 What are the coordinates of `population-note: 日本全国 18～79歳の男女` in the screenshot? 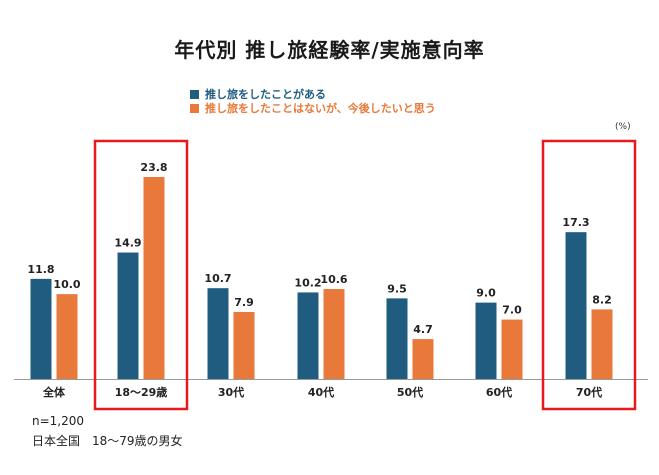 It's located at (107, 441).